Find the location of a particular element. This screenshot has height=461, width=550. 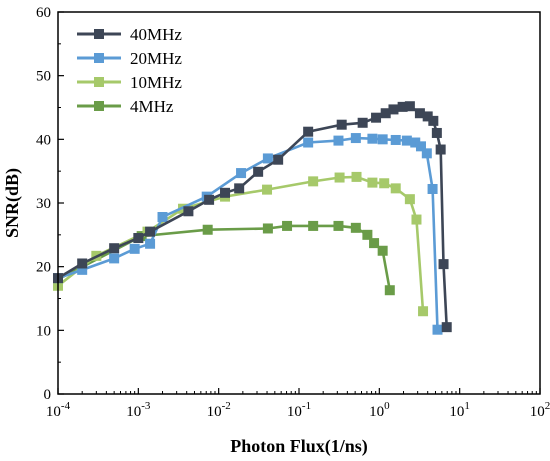

x-tick-label: 10⁻⁴ is located at coordinates (58, 410).